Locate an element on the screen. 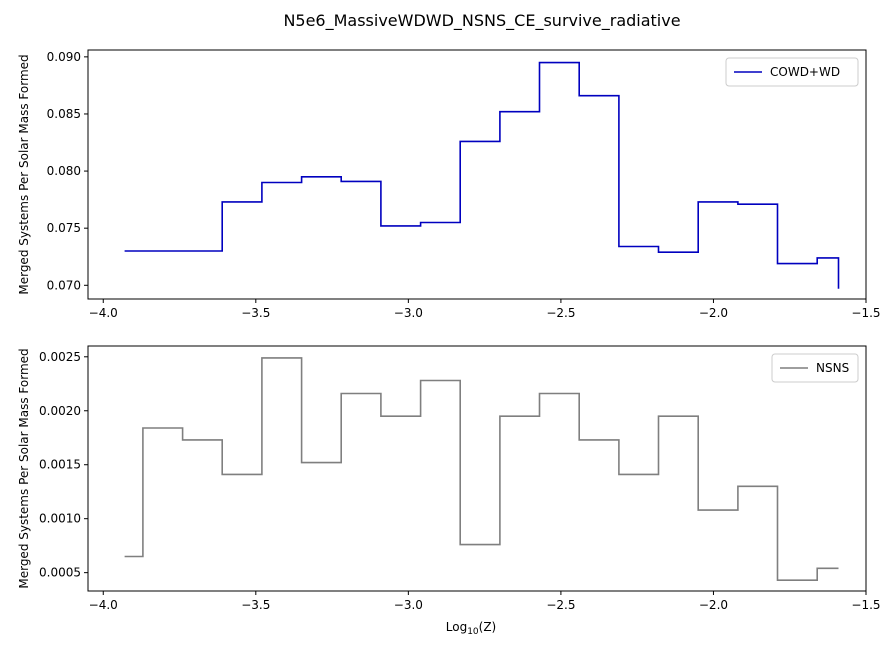 The image size is (880, 652). y-tick-label: 0.0015 is located at coordinates (60, 465).